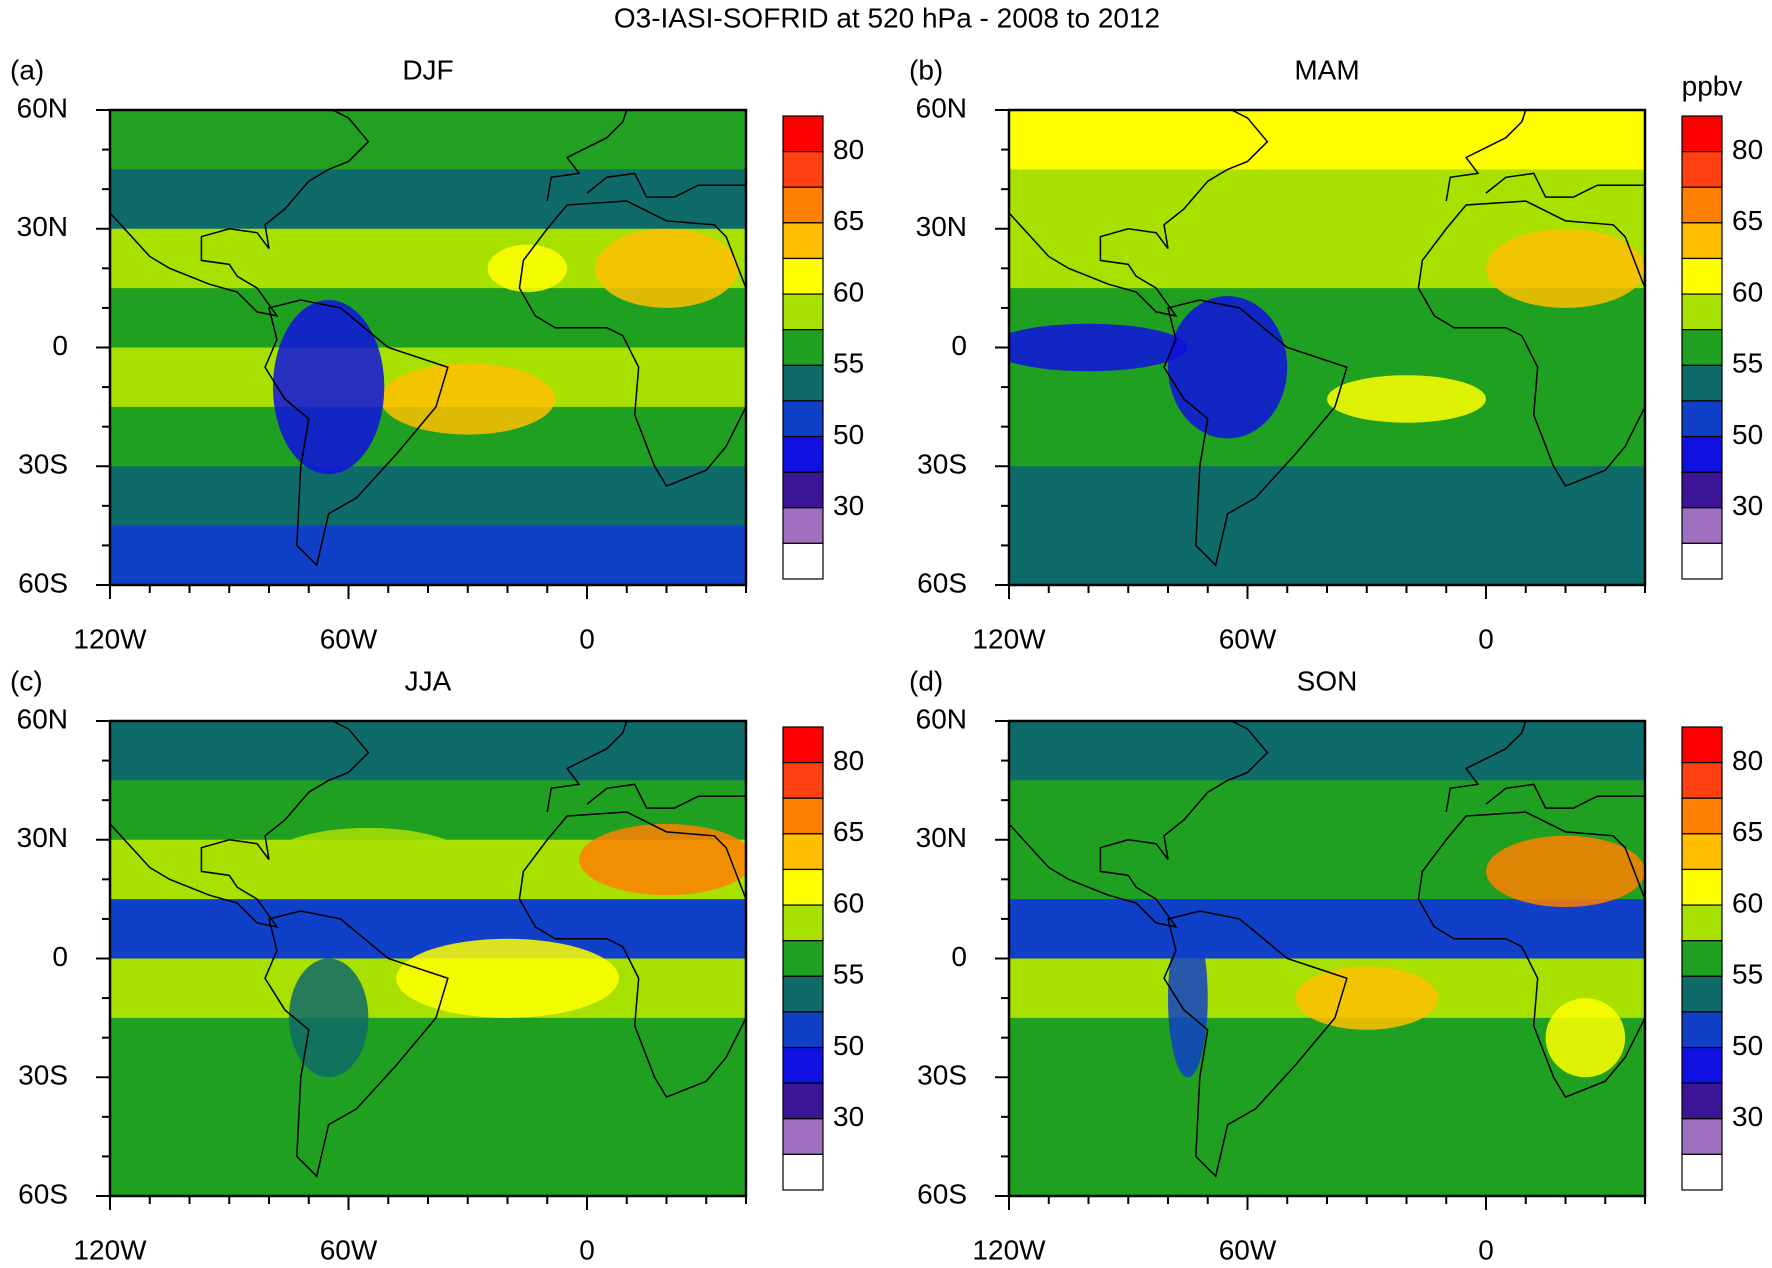 Image resolution: width=1772 pixels, height=1268 pixels. Describe the element at coordinates (1327, 680) in the screenshot. I see `panel-title: SON` at that location.